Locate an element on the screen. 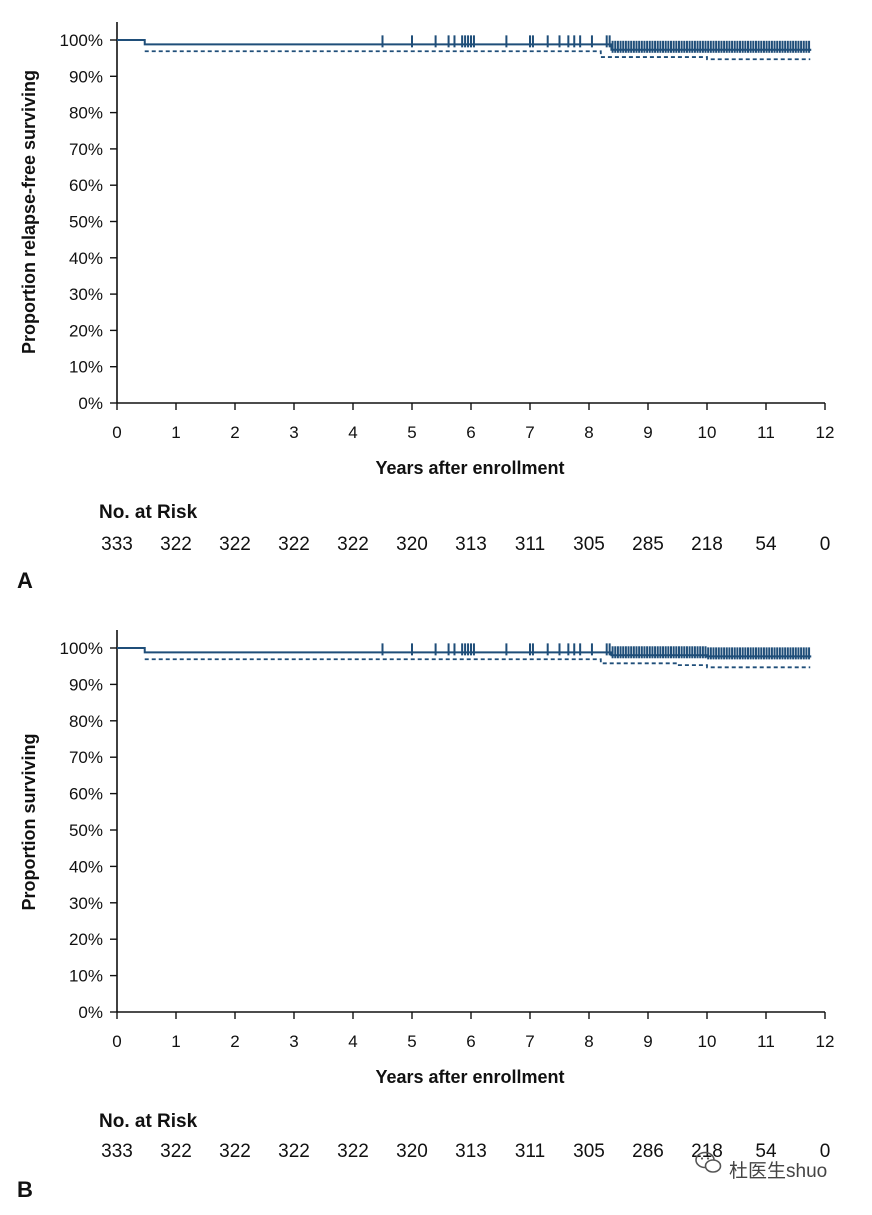 The height and width of the screenshot is (1215, 872). watermark: 杜医生shuo is located at coordinates (761, 1166).